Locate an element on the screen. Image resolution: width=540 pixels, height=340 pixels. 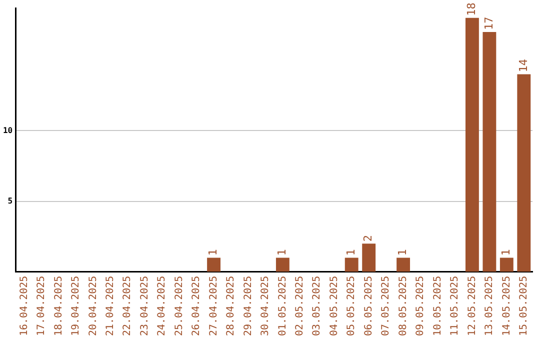
x-tick-label: 21.04.2025 is located at coordinates (110, 306).